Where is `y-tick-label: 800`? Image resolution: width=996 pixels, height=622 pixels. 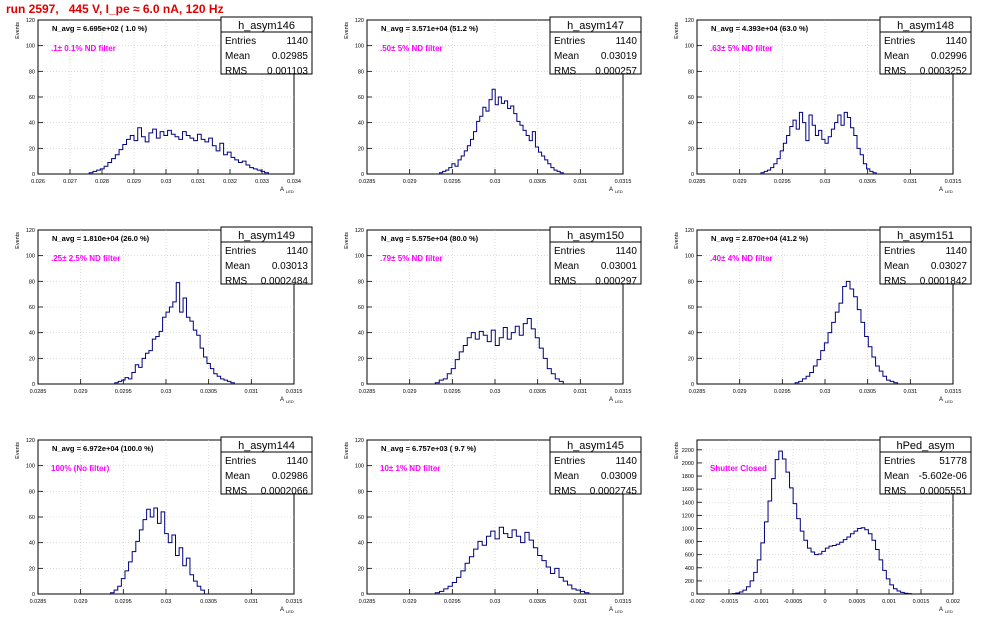 y-tick-label: 800 is located at coordinates (689, 543).